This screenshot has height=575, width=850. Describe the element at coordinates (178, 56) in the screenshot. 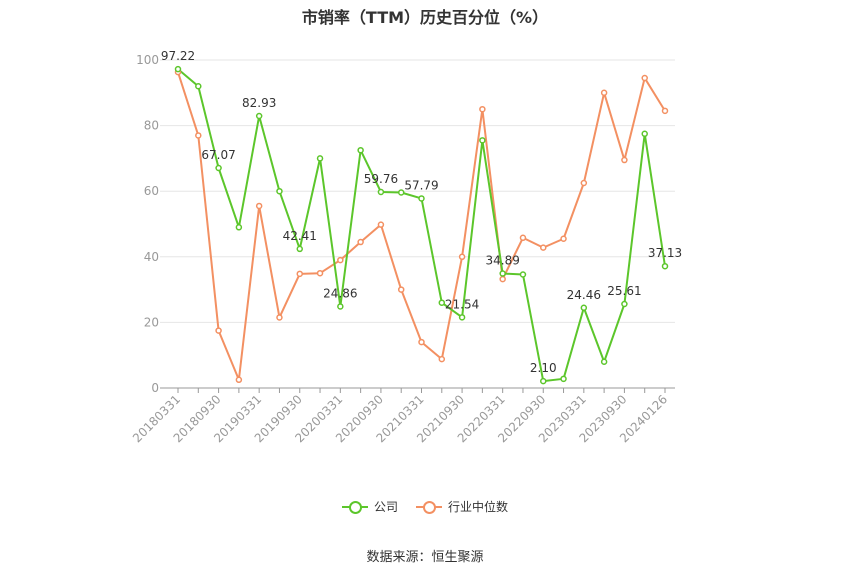

I see `data-label: 97.22` at that location.